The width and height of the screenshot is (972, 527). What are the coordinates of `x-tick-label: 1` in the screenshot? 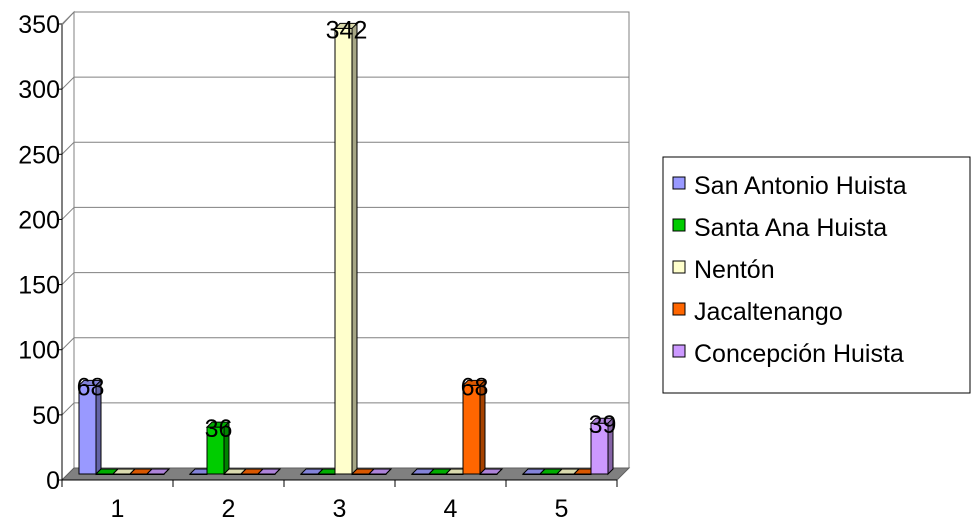 It's located at (118, 509).